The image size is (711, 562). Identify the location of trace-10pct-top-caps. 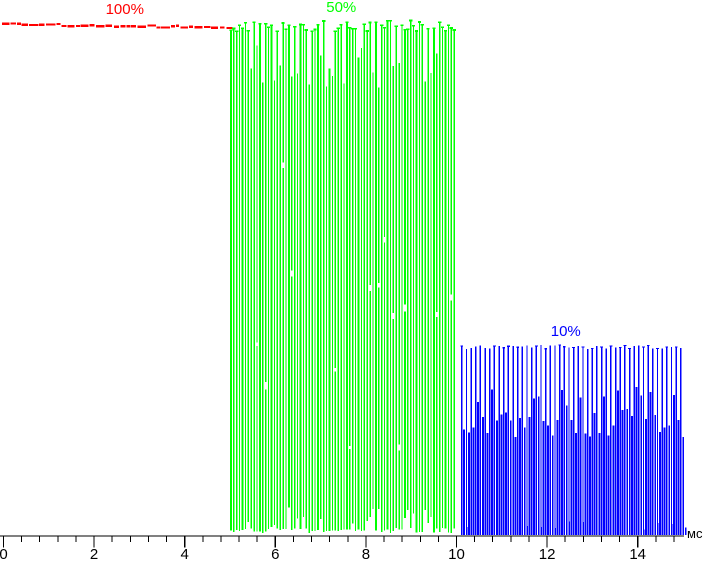
(569, 347).